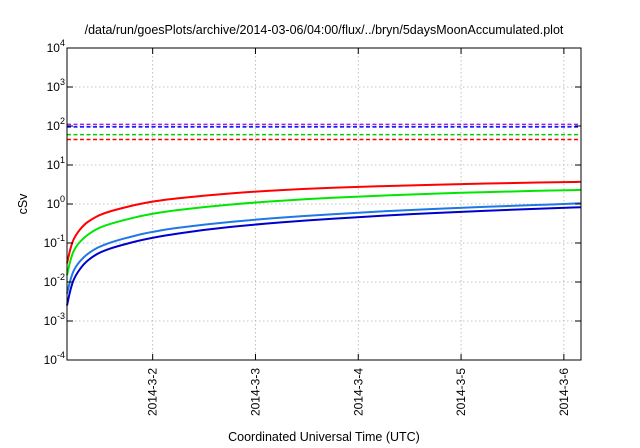  I want to click on y-tick-label: 10⁻³, so click(54, 319).